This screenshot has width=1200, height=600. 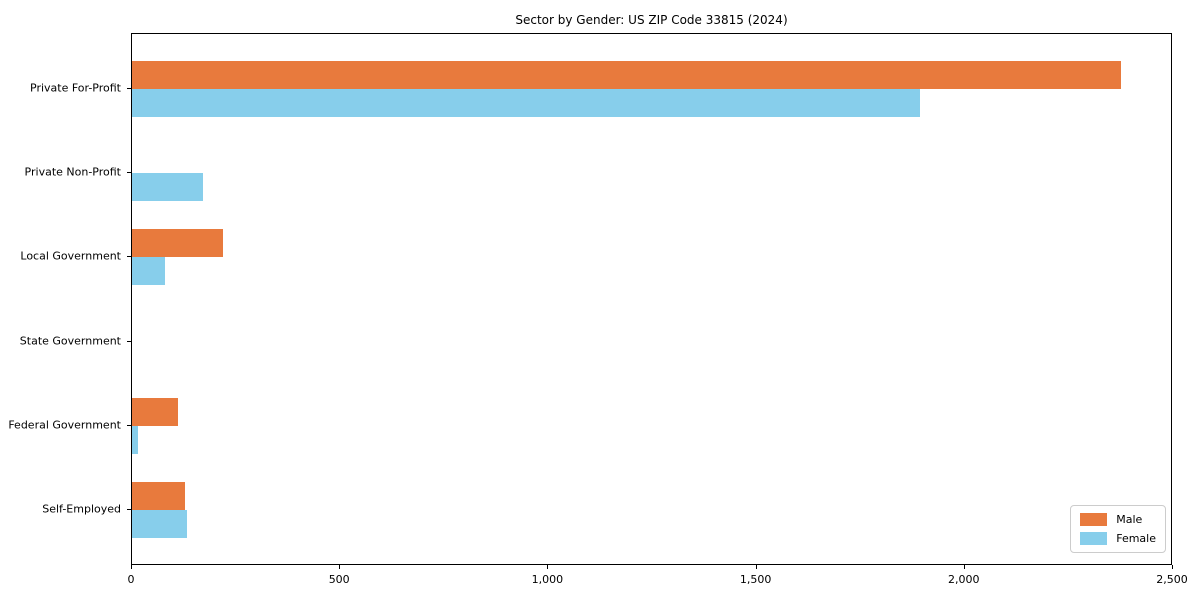 I want to click on x-tick-label-500: 500, so click(x=339, y=579).